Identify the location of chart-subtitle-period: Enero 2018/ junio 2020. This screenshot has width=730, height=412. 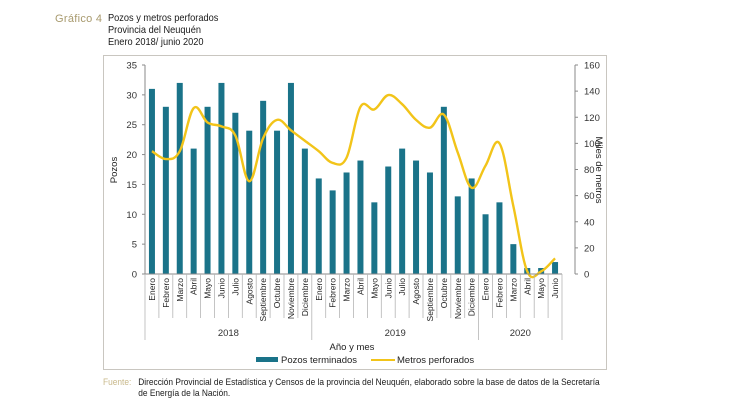
(156, 42).